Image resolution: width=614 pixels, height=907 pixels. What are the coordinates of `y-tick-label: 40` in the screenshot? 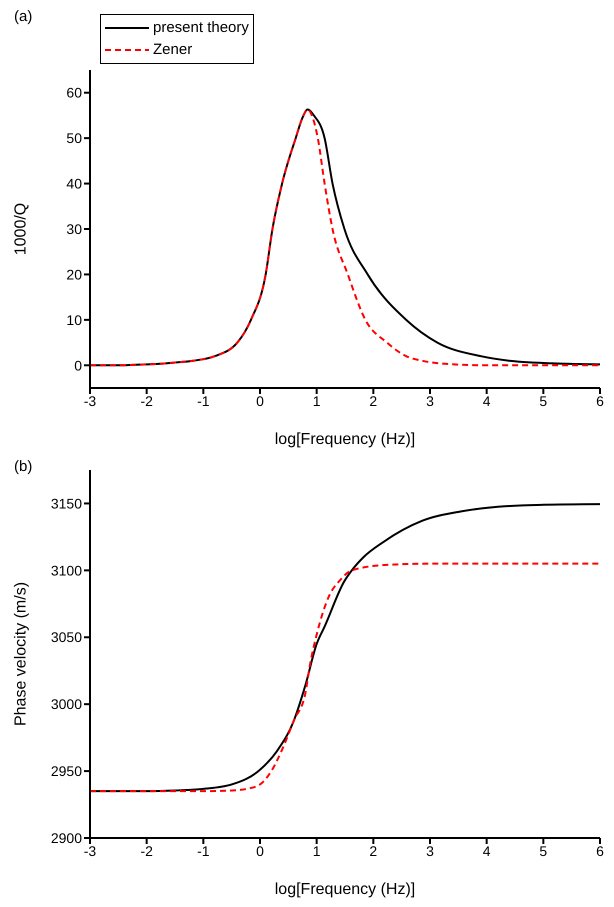 It's located at (74, 184).